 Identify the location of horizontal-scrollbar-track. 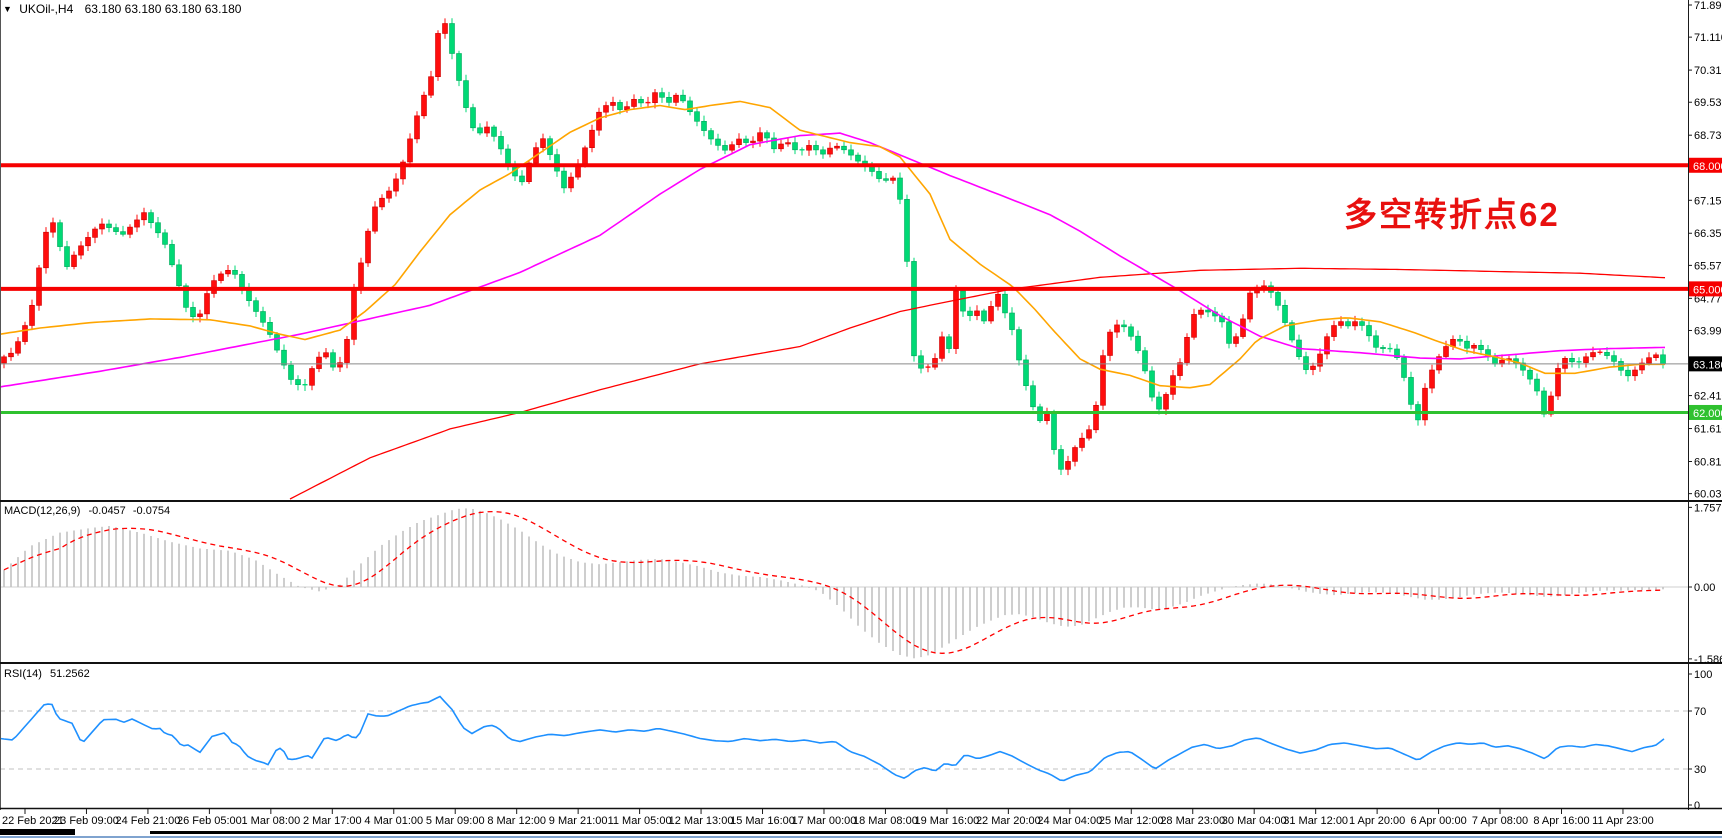
(936, 832).